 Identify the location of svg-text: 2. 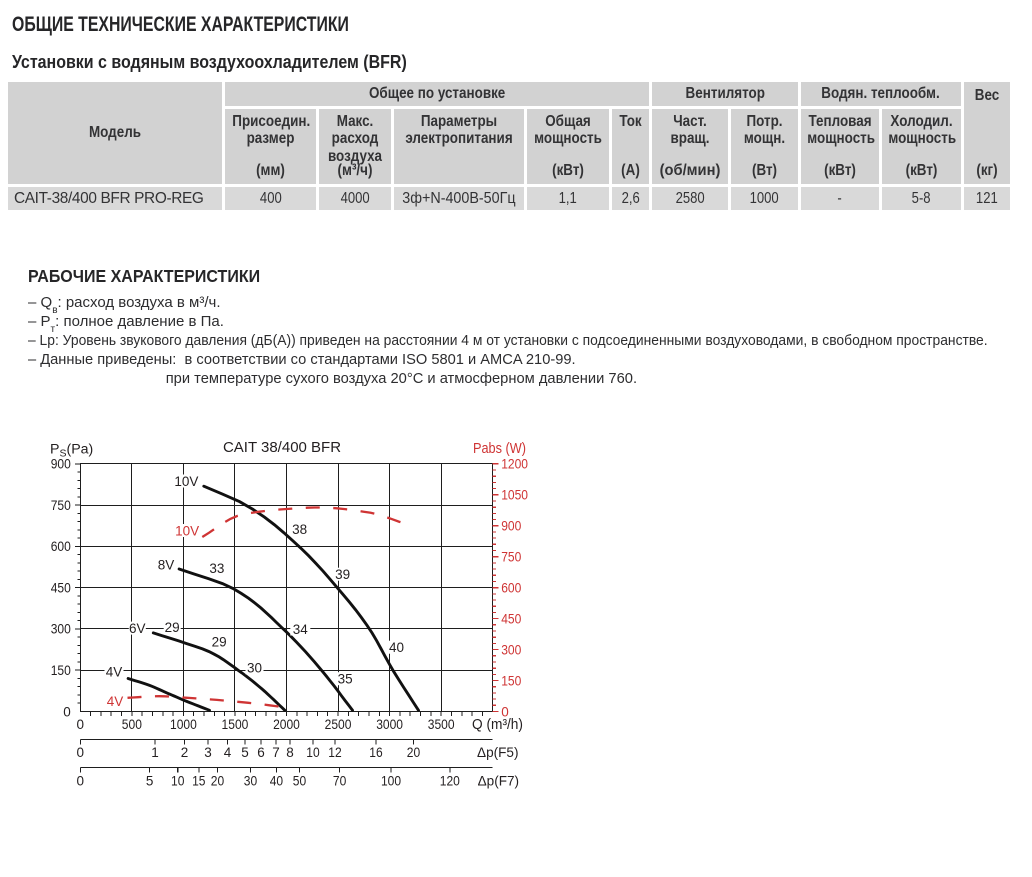
(185, 752).